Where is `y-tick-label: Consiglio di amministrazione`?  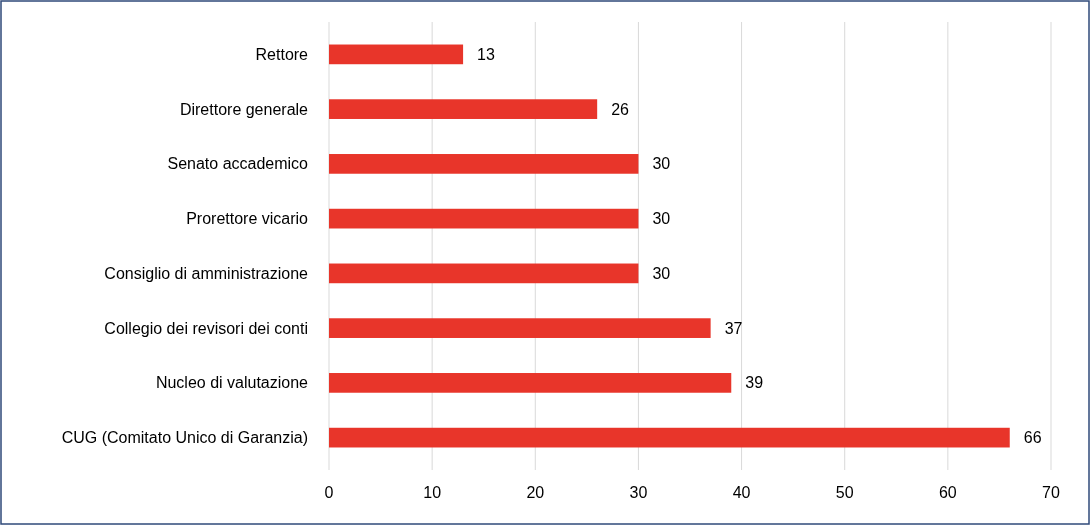 y-tick-label: Consiglio di amministrazione is located at coordinates (206, 273).